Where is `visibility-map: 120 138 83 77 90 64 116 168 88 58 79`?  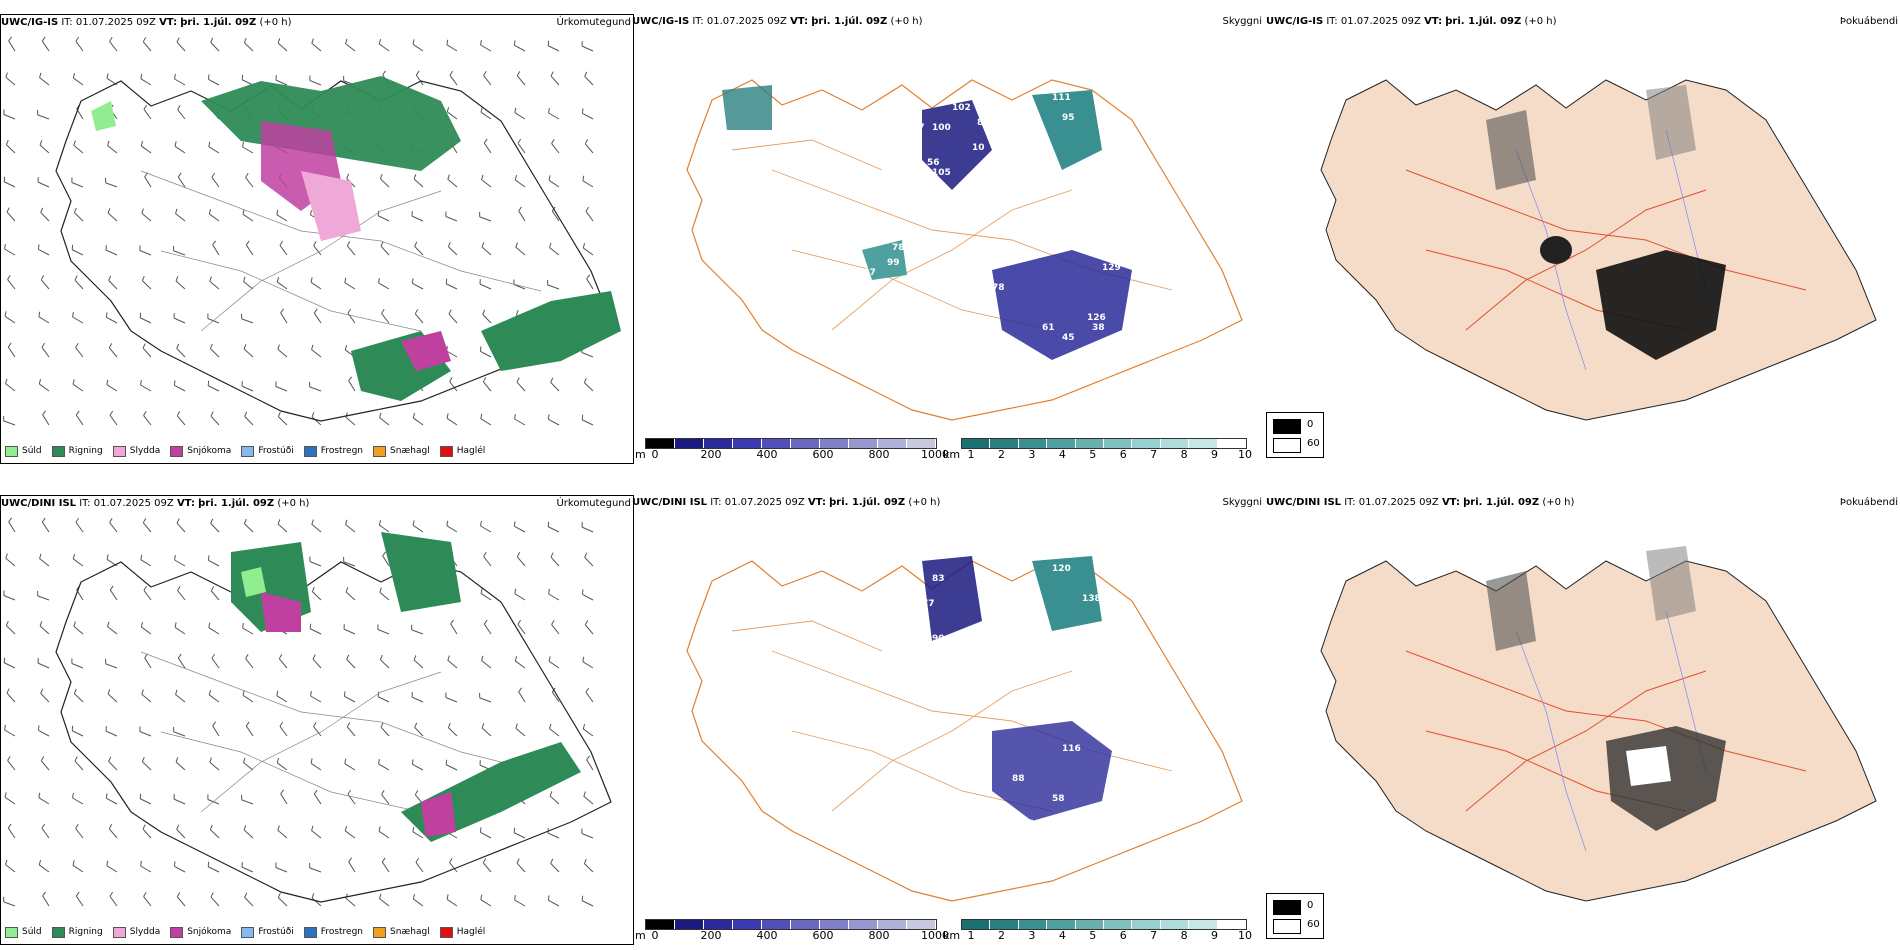 visibility-map: 120 138 83 77 90 64 116 168 88 58 79 is located at coordinates (964, 729).